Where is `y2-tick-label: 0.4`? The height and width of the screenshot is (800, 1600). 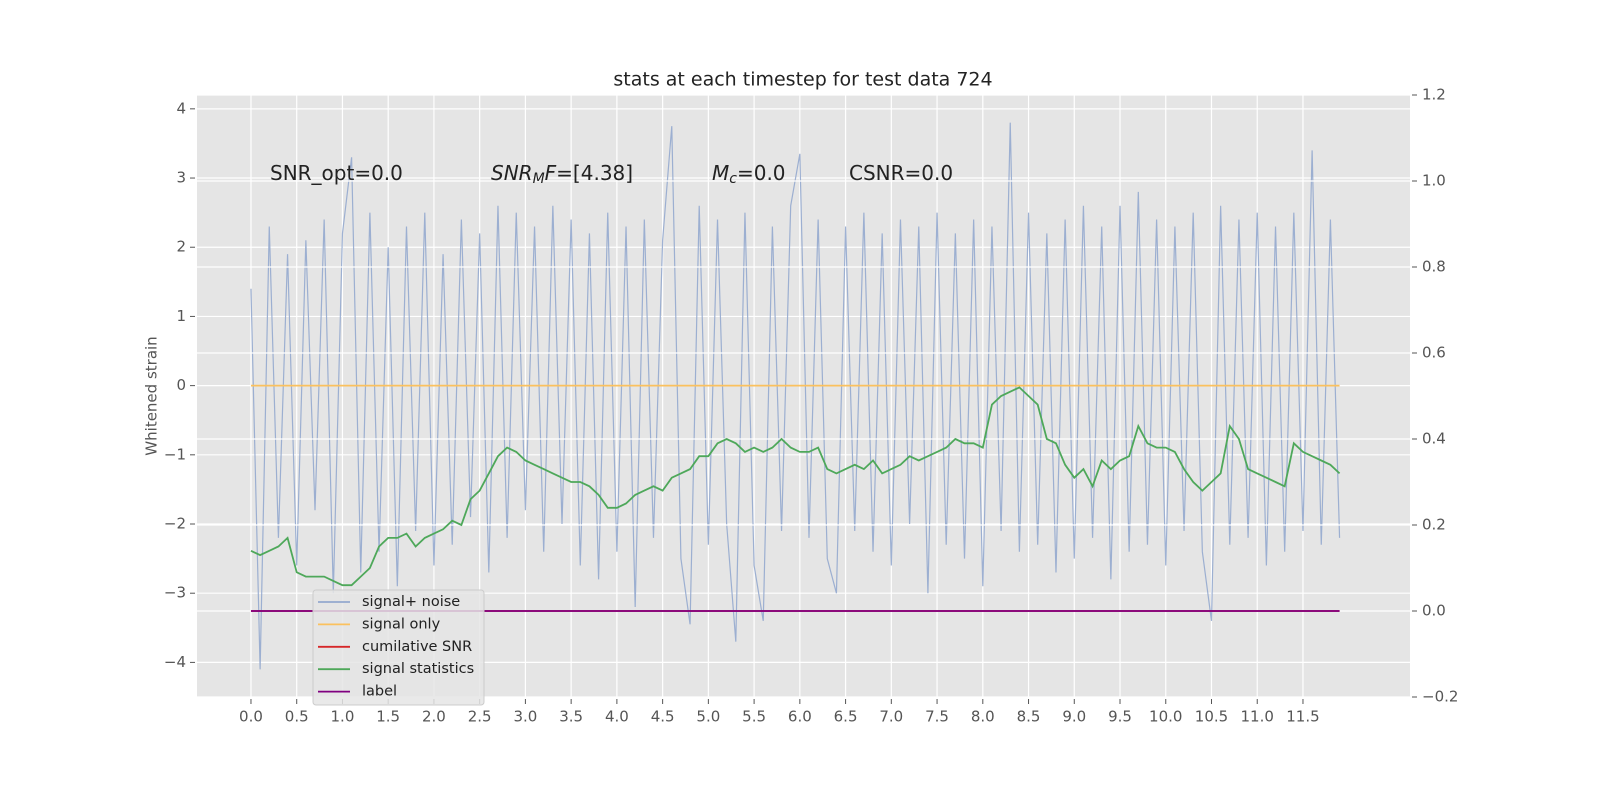
y2-tick-label: 0.4 is located at coordinates (1434, 439).